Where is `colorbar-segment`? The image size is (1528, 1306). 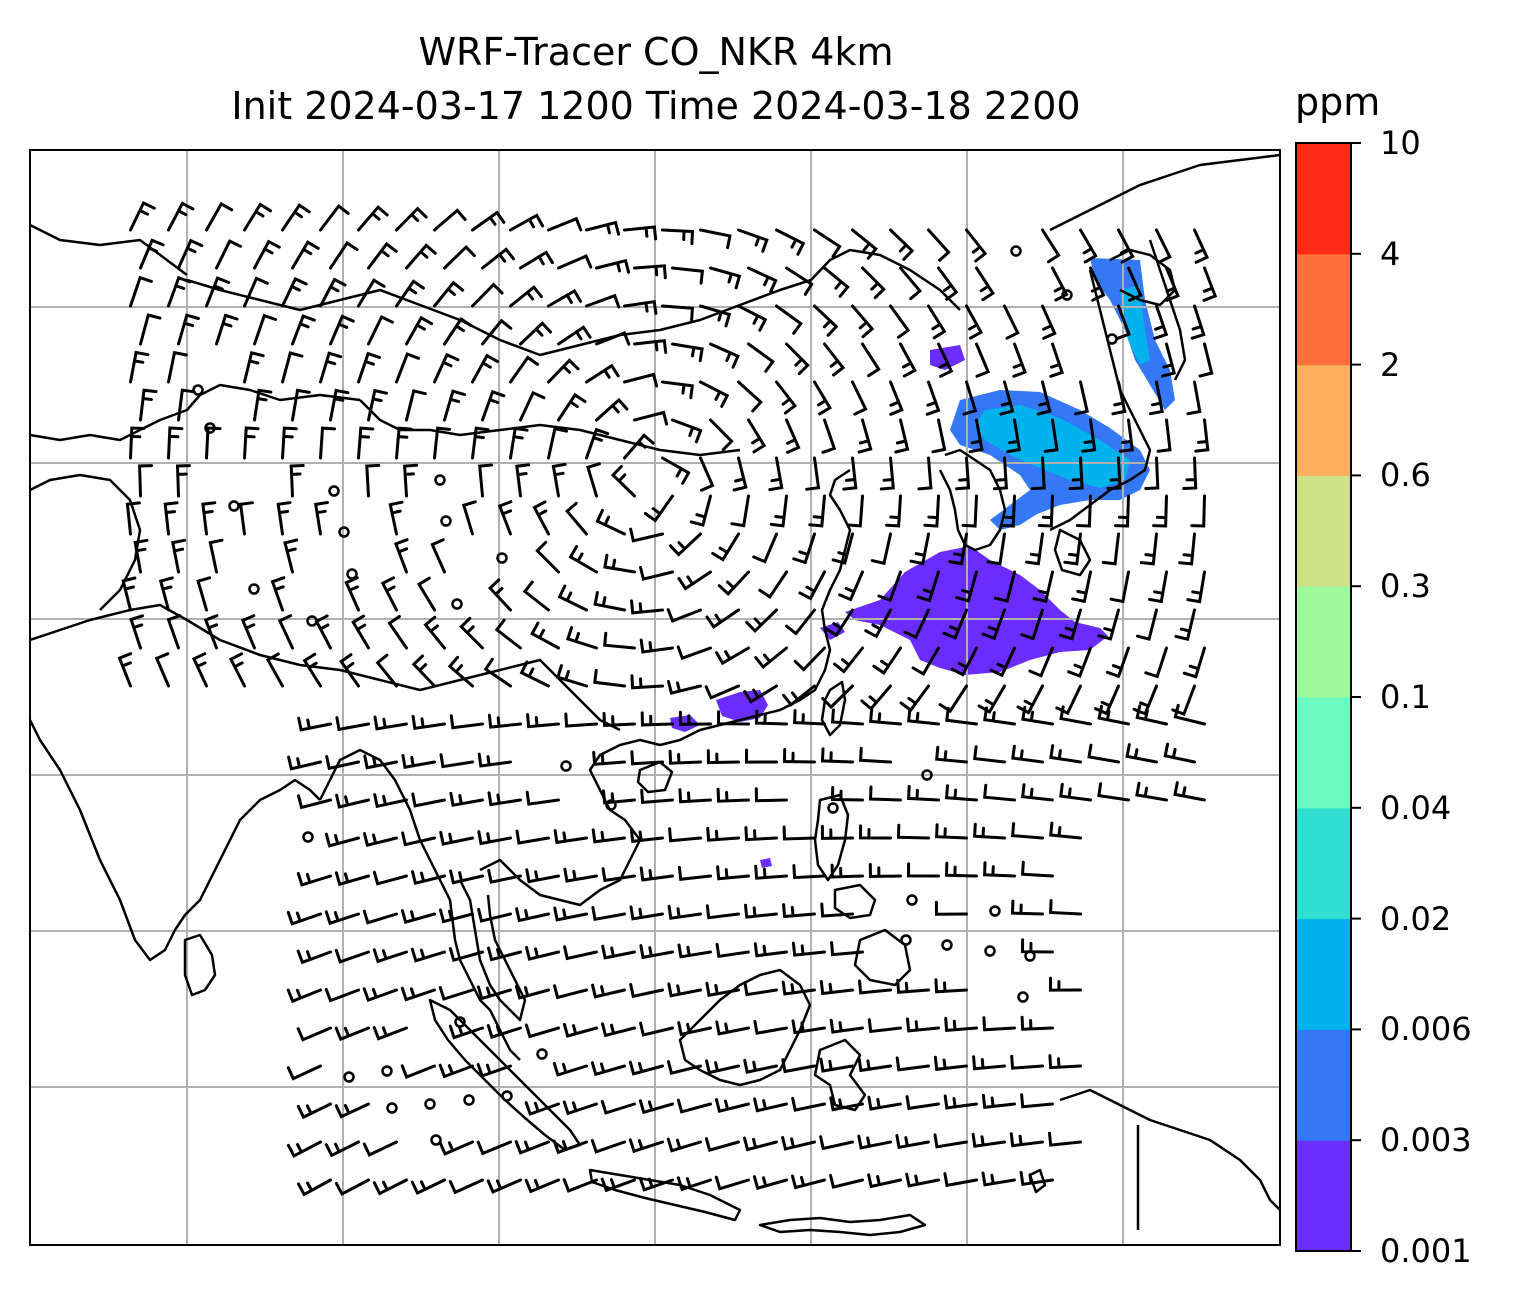 colorbar-segment is located at coordinates (1323, 863).